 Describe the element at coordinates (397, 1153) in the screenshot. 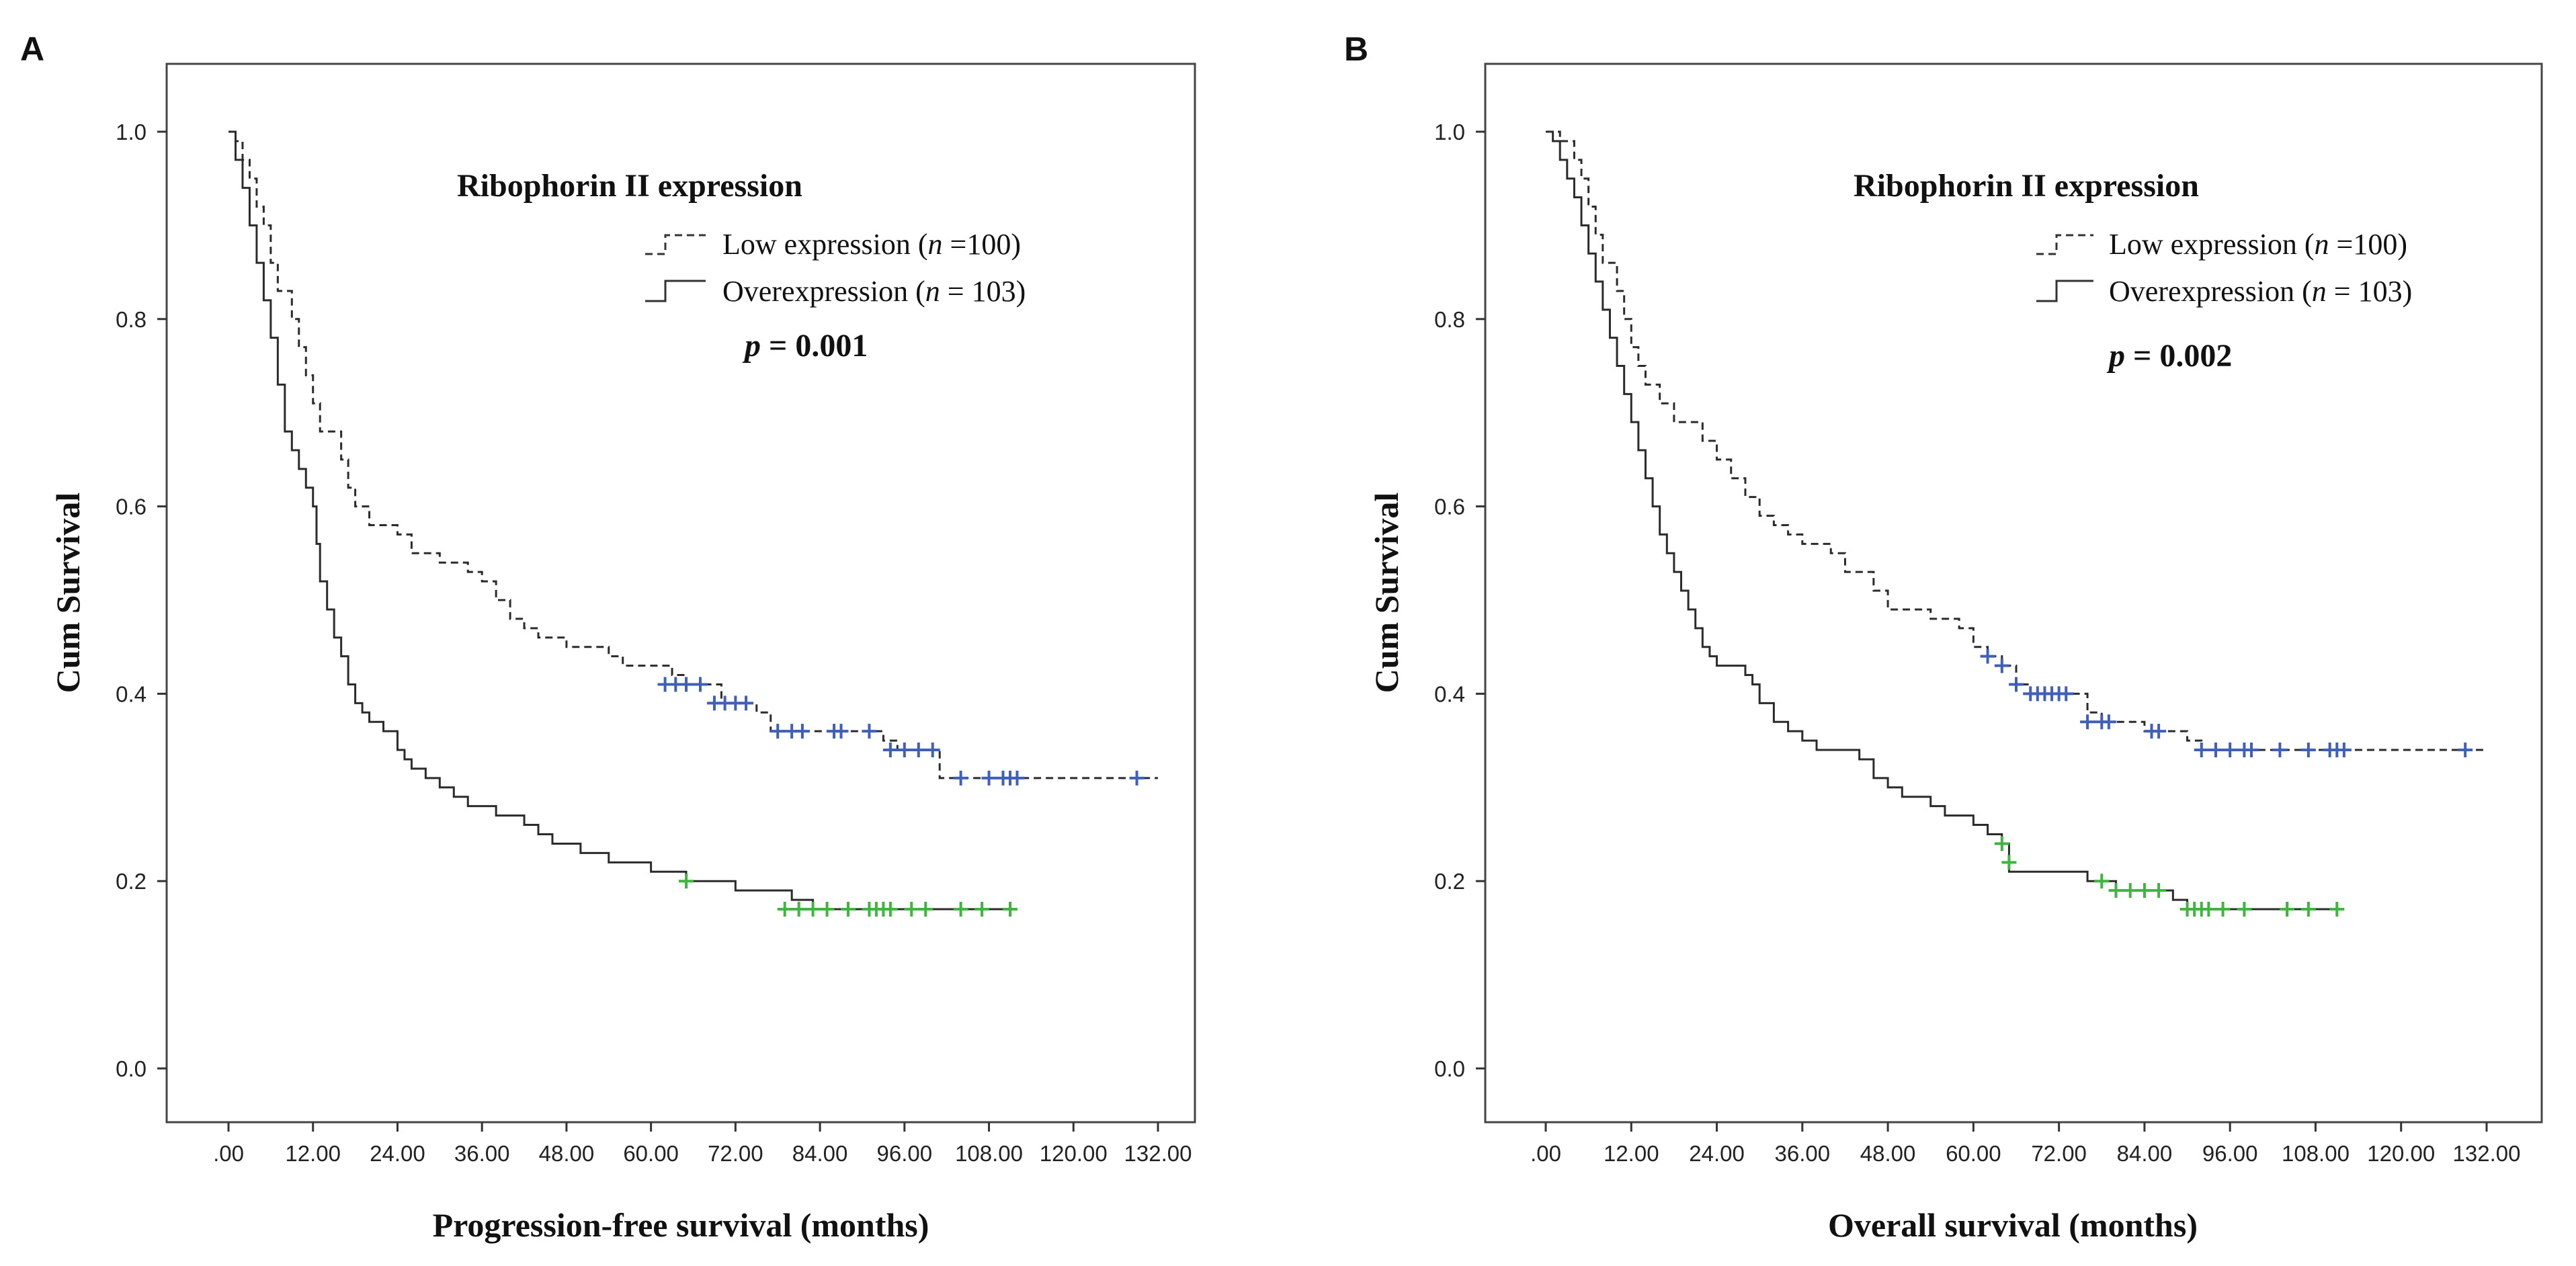

I see `panel-a-x-tick-label: 24.00` at that location.